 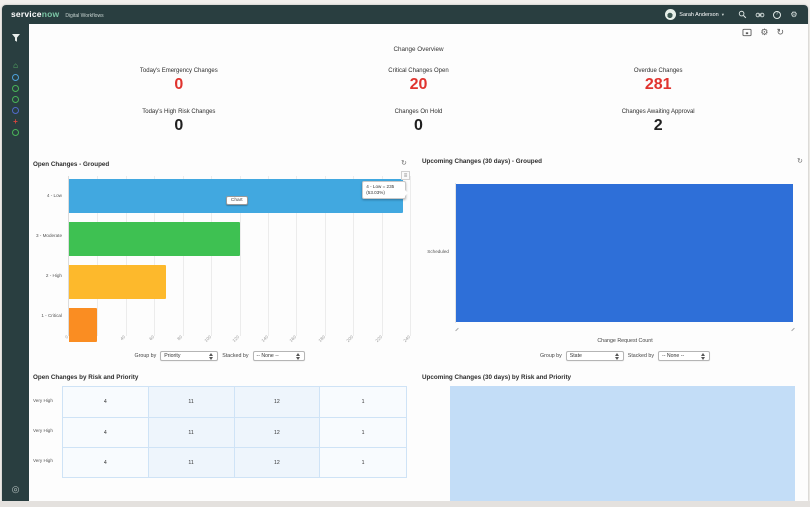 I want to click on stat-widget: Today's High Risk Changes 0, so click(x=179, y=121).